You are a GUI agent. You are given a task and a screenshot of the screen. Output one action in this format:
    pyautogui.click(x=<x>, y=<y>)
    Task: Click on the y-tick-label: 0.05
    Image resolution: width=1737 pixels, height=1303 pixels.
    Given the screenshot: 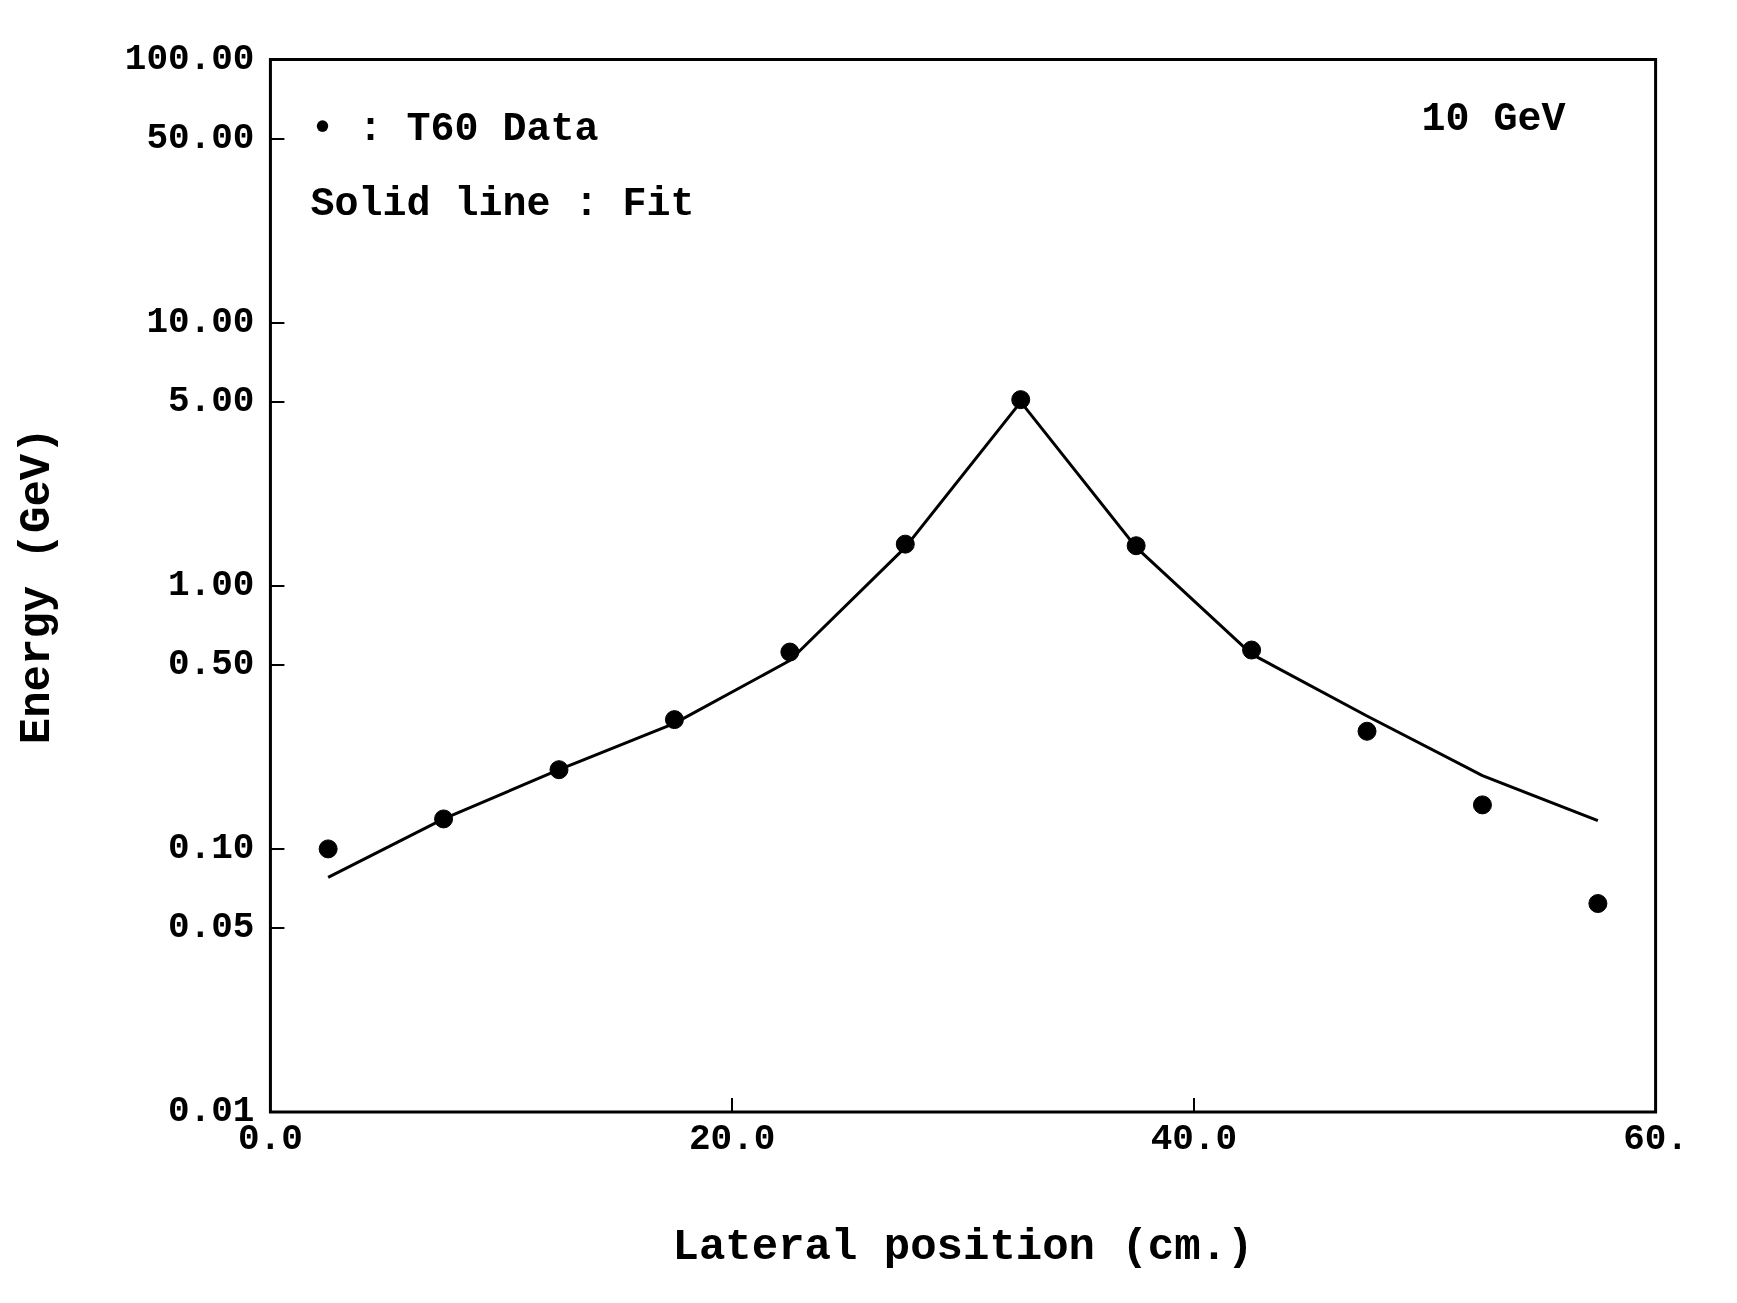 What is the action you would take?
    pyautogui.click(x=211, y=928)
    